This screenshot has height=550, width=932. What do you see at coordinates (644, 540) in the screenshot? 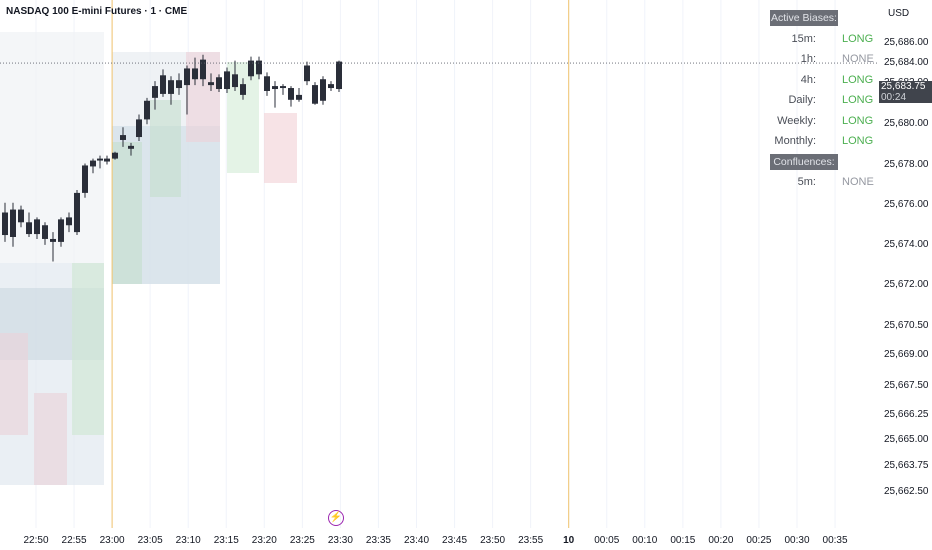
I see `time-axis-label: 00:10` at bounding box center [644, 540].